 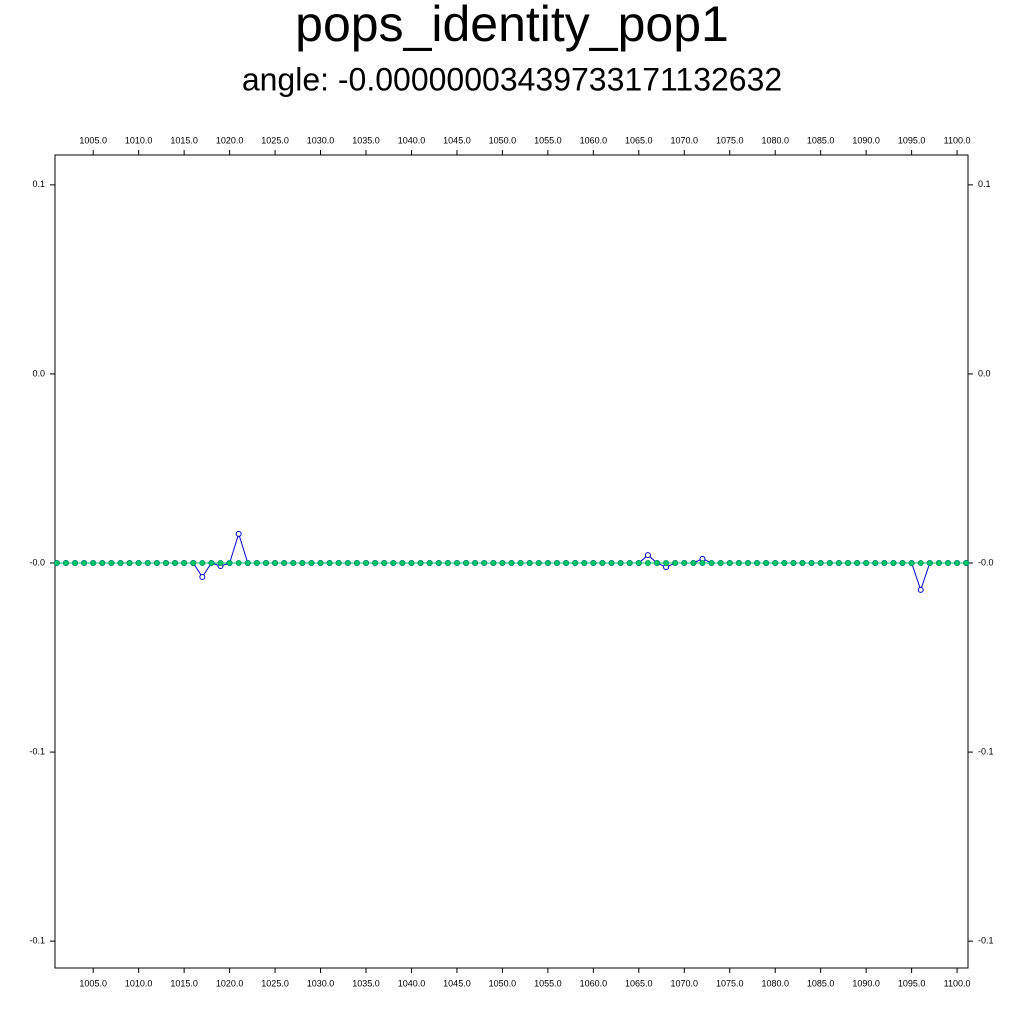 What do you see at coordinates (639, 140) in the screenshot?
I see `x-tick-label: 1065.0` at bounding box center [639, 140].